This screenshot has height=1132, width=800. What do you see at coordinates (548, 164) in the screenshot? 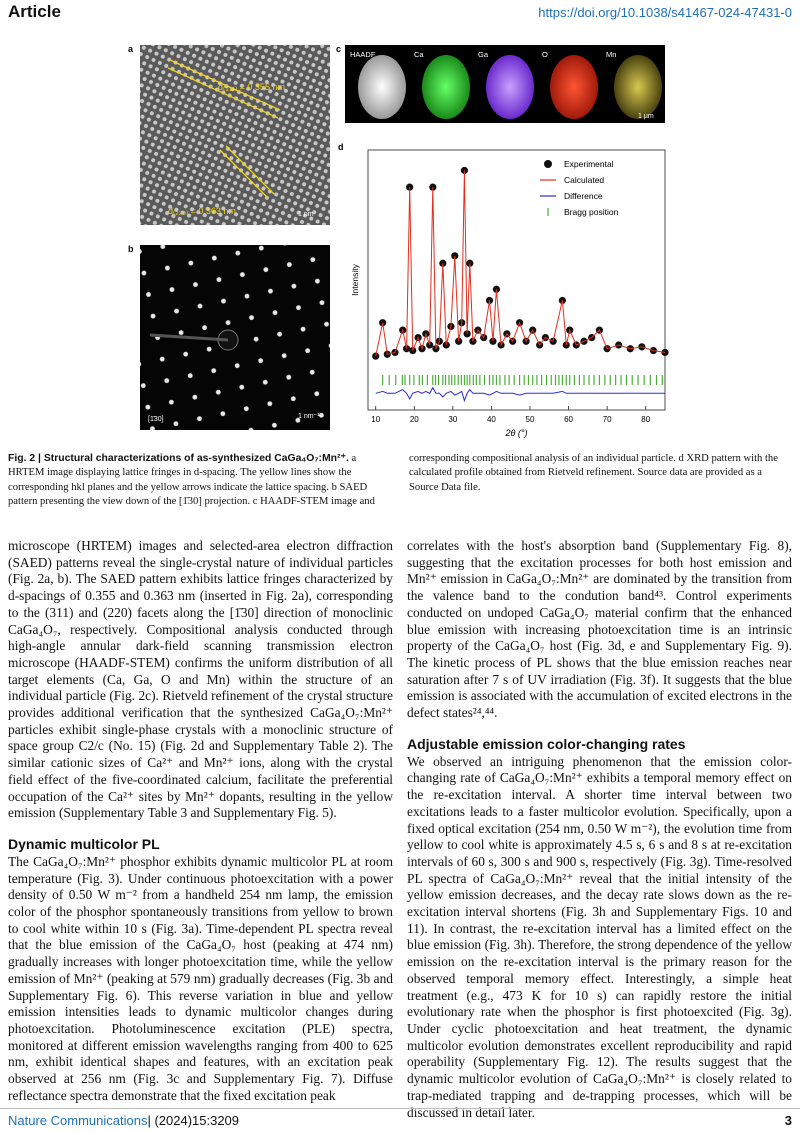
I see `legend-marker` at bounding box center [548, 164].